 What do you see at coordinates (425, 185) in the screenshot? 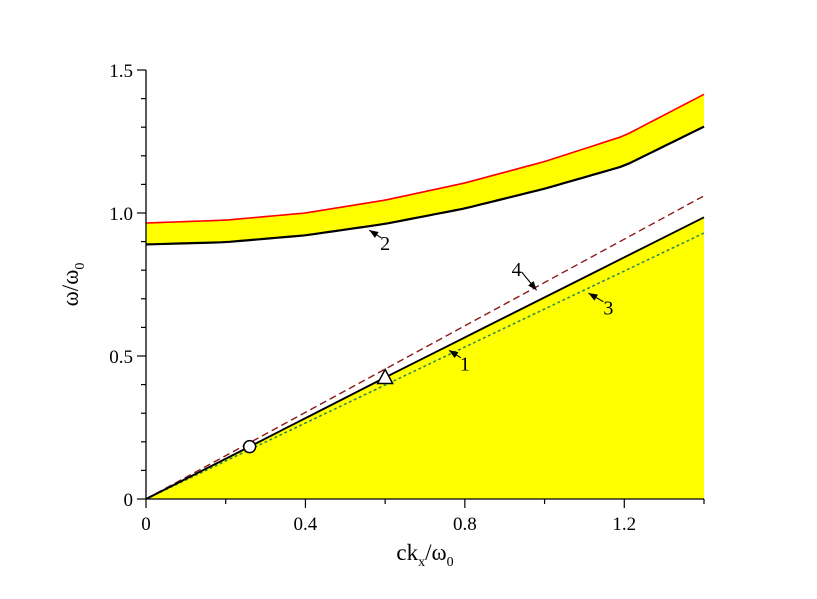
I see `curve-2-line` at bounding box center [425, 185].